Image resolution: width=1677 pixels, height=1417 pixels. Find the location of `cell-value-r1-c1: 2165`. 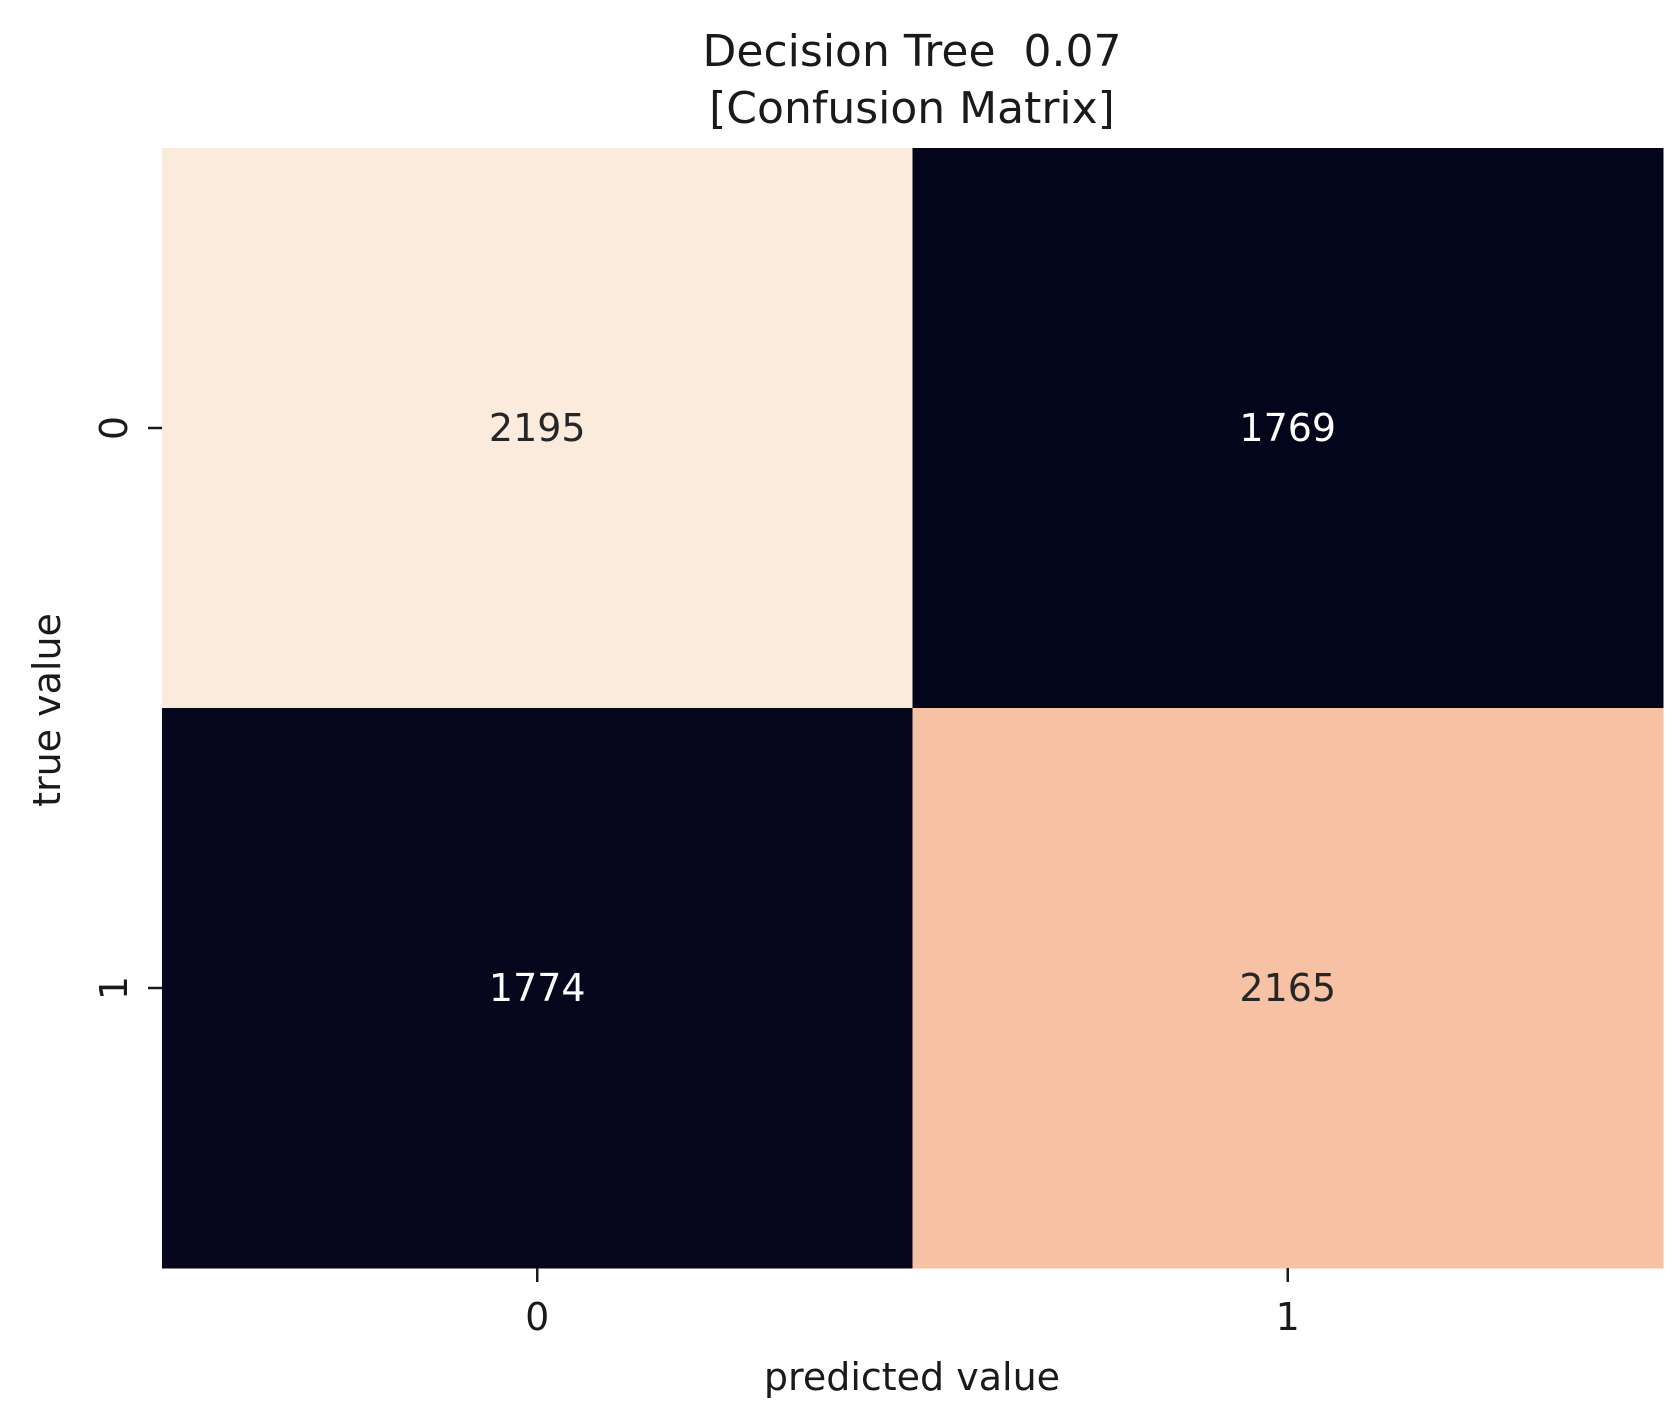

cell-value-r1-c1: 2165 is located at coordinates (1287, 988).